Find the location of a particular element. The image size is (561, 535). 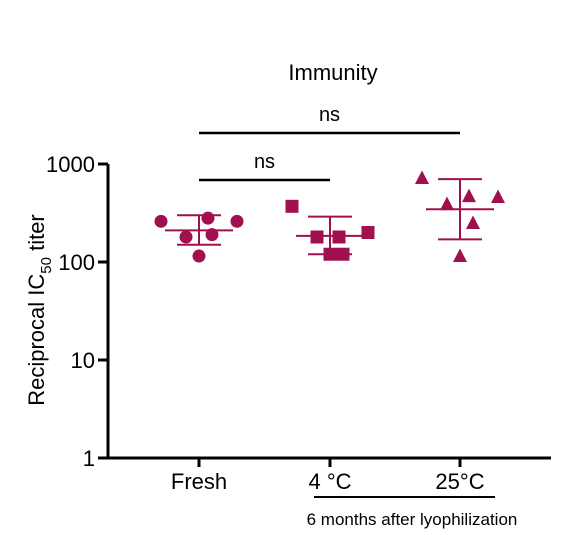

group-circle-points is located at coordinates (199, 237).